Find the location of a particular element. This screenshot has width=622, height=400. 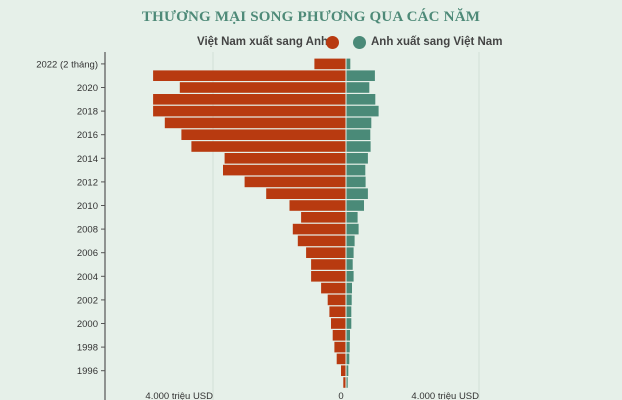

y-tick-label: 2004 is located at coordinates (87, 277).